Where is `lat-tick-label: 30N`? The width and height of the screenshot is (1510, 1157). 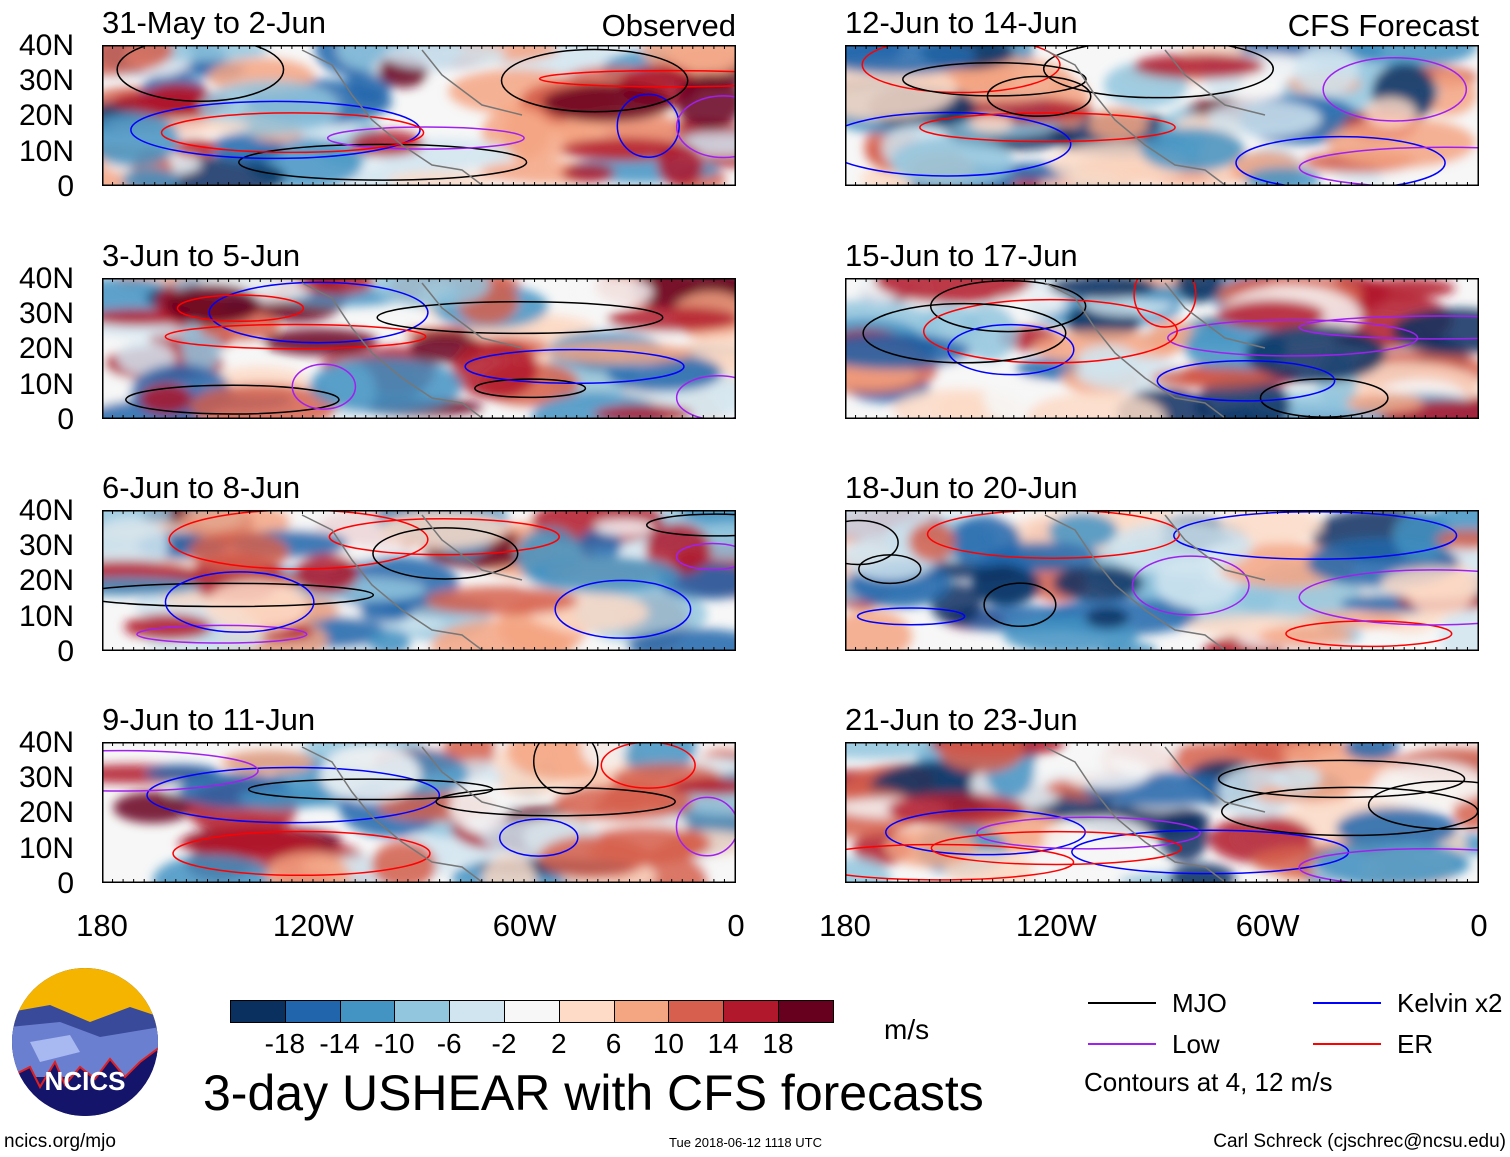 lat-tick-label: 30N is located at coordinates (46, 81).